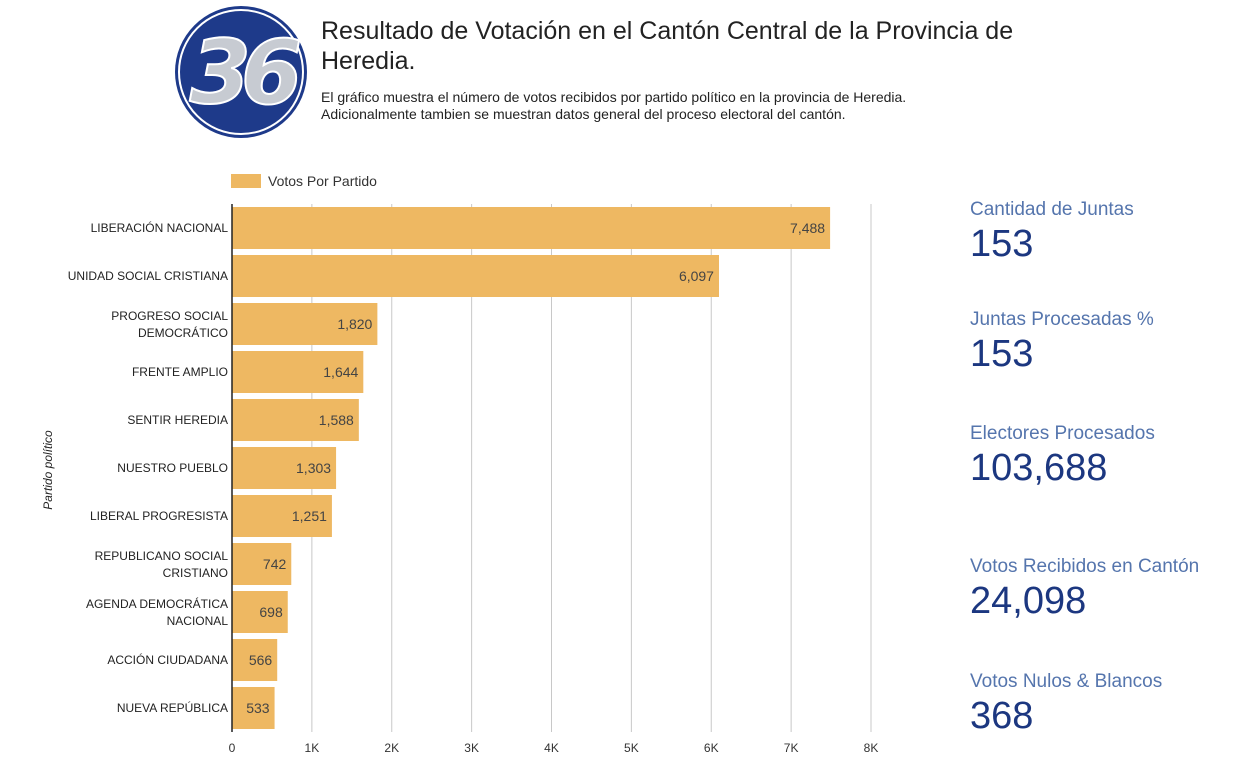 This screenshot has width=1250, height=780. What do you see at coordinates (871, 748) in the screenshot?
I see `x-tick-label: 8K` at bounding box center [871, 748].